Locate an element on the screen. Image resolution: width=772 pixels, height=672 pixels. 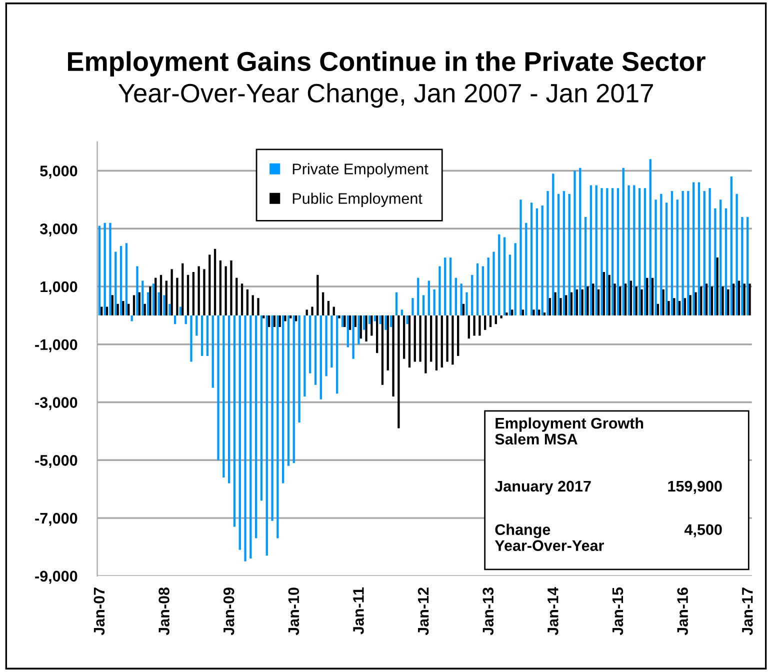
x-tick-label: Jan-13 is located at coordinates (488, 612).